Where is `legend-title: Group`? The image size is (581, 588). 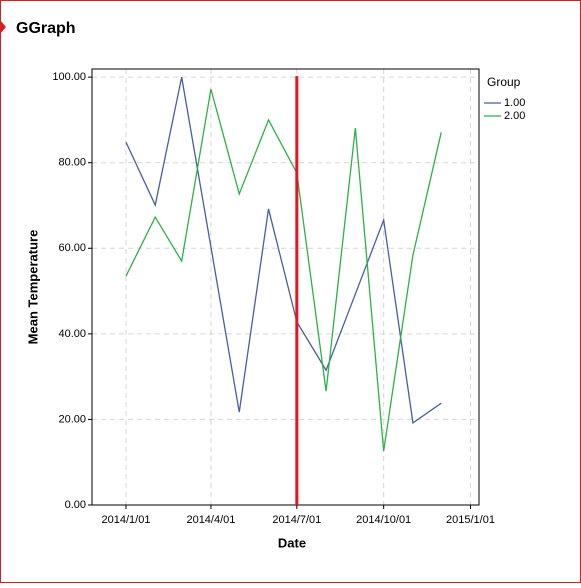 legend-title: Group is located at coordinates (504, 82).